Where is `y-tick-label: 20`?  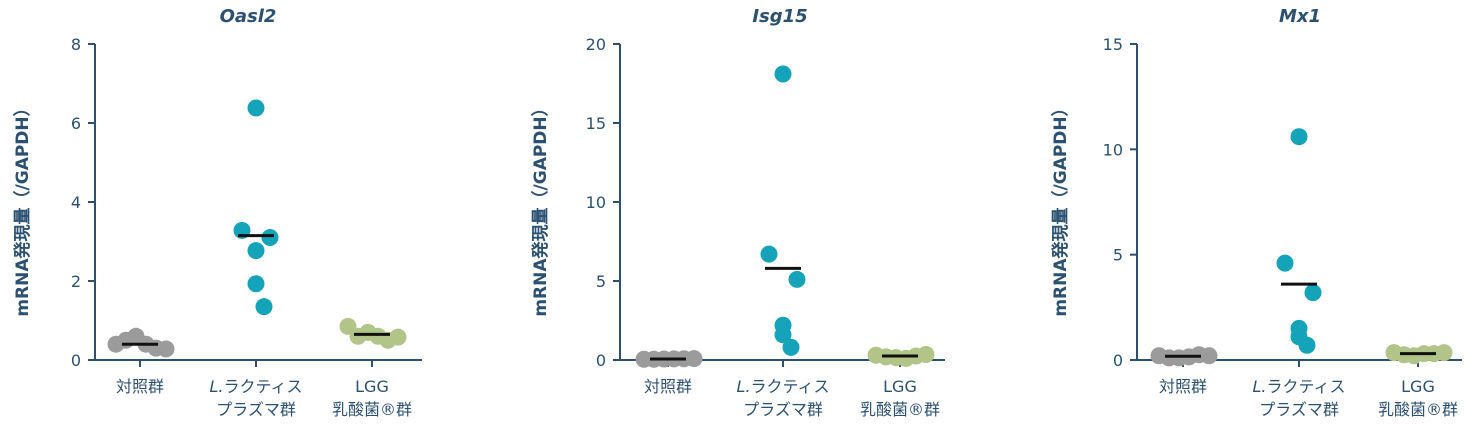 y-tick-label: 20 is located at coordinates (596, 44).